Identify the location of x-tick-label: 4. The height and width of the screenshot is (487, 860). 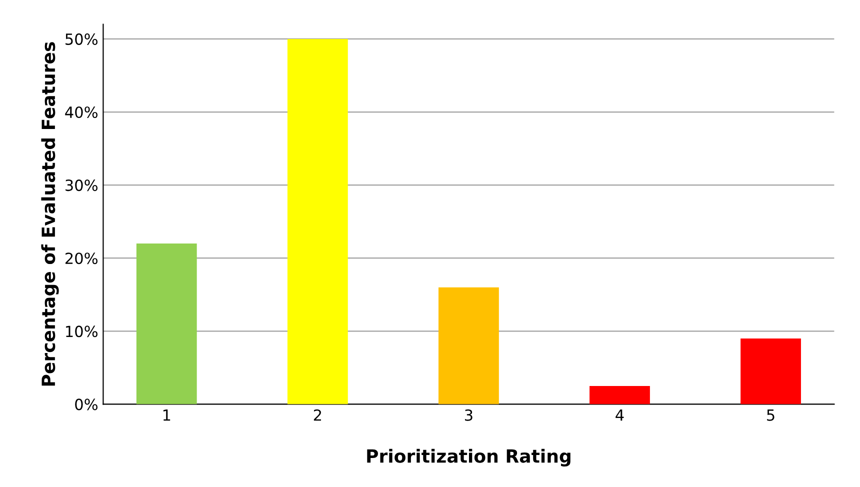
(620, 415).